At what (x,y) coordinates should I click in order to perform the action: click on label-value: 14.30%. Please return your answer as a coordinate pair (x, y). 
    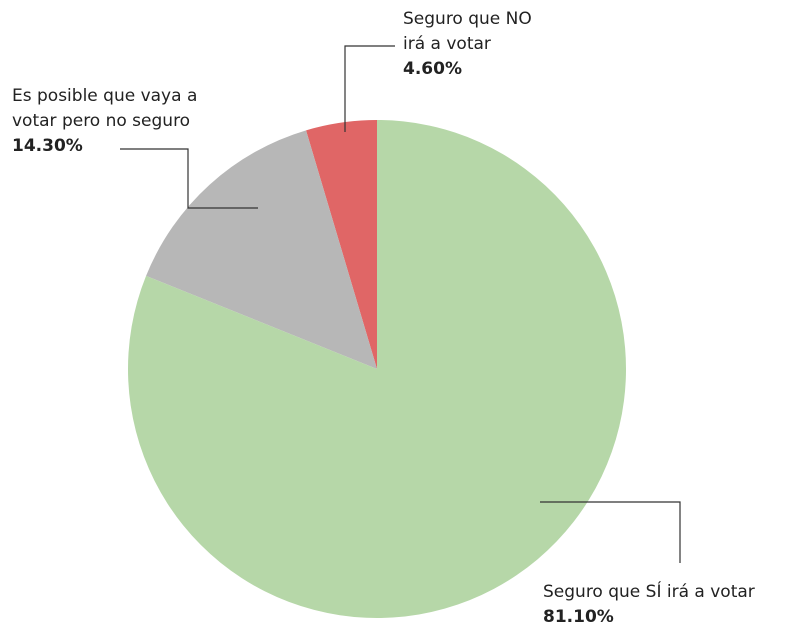
    Looking at the image, I should click on (47, 146).